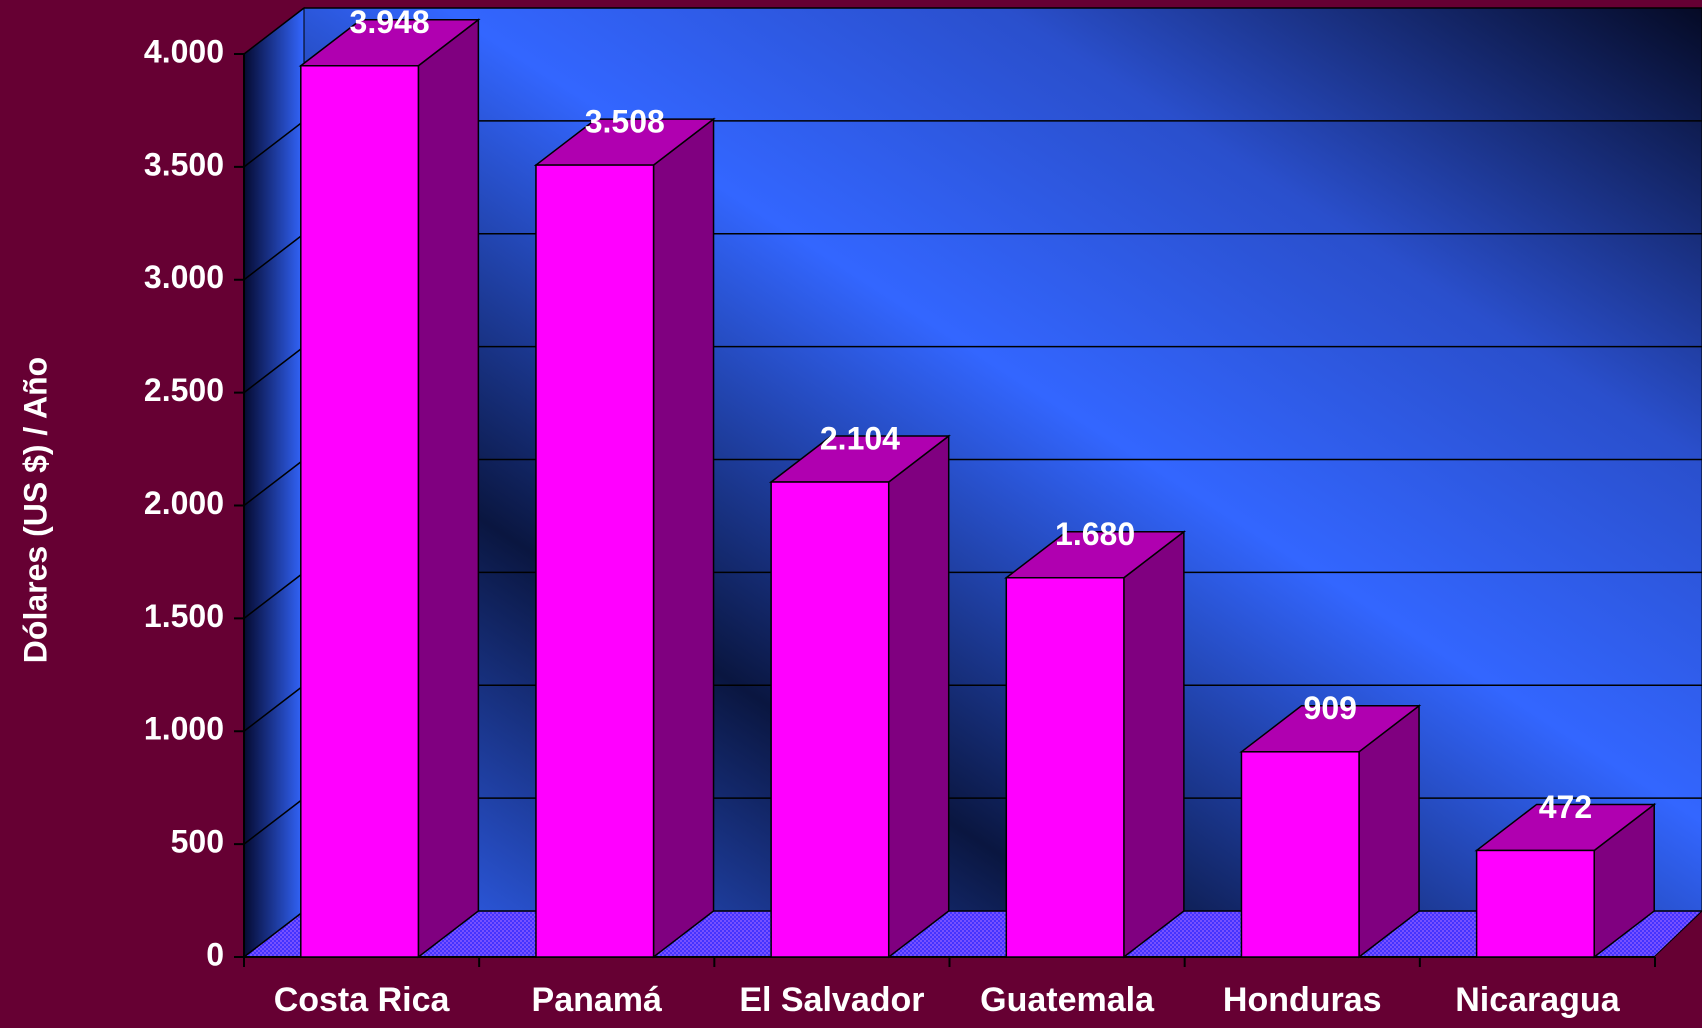  What do you see at coordinates (1067, 1000) in the screenshot?
I see `x-tick-label: Guatemala` at bounding box center [1067, 1000].